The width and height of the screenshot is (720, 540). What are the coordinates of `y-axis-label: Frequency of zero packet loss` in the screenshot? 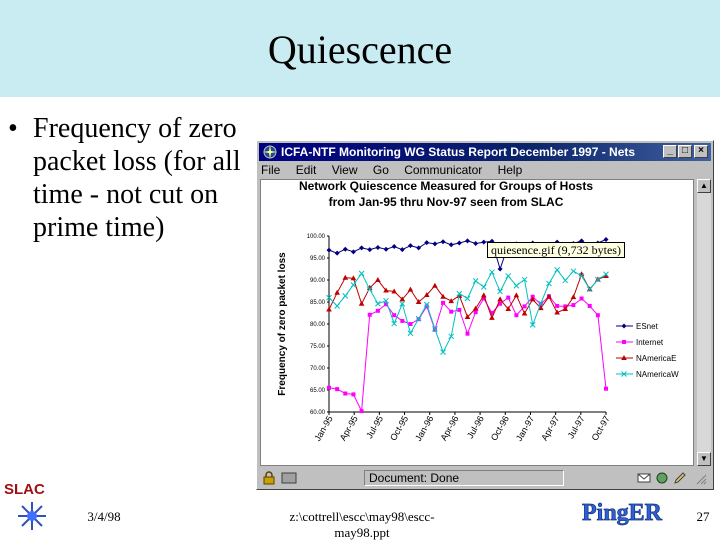 It's located at (282, 324).